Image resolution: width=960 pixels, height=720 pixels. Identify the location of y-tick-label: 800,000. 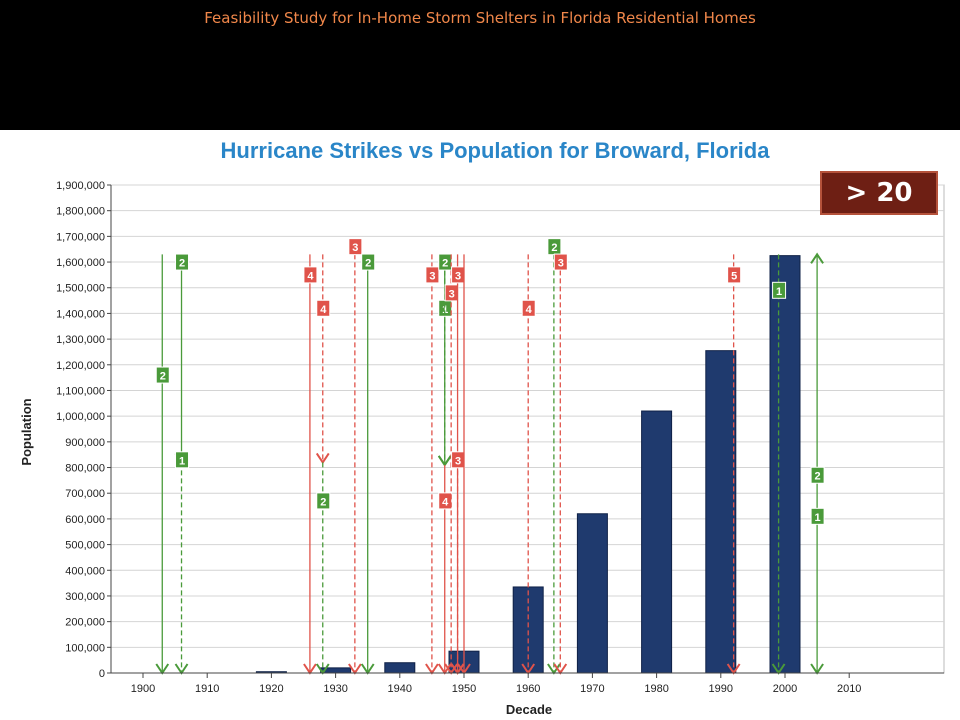
(85, 469).